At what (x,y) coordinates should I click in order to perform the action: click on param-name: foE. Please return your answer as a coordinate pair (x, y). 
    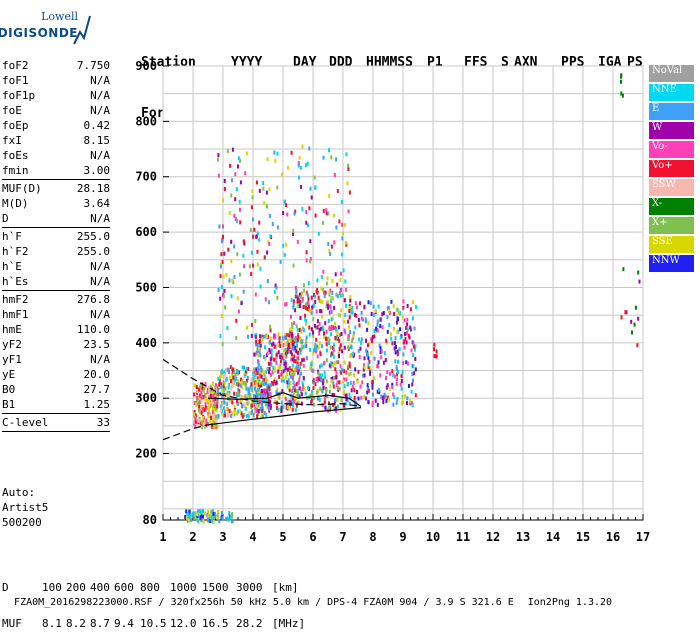
    Looking at the image, I should click on (12, 110).